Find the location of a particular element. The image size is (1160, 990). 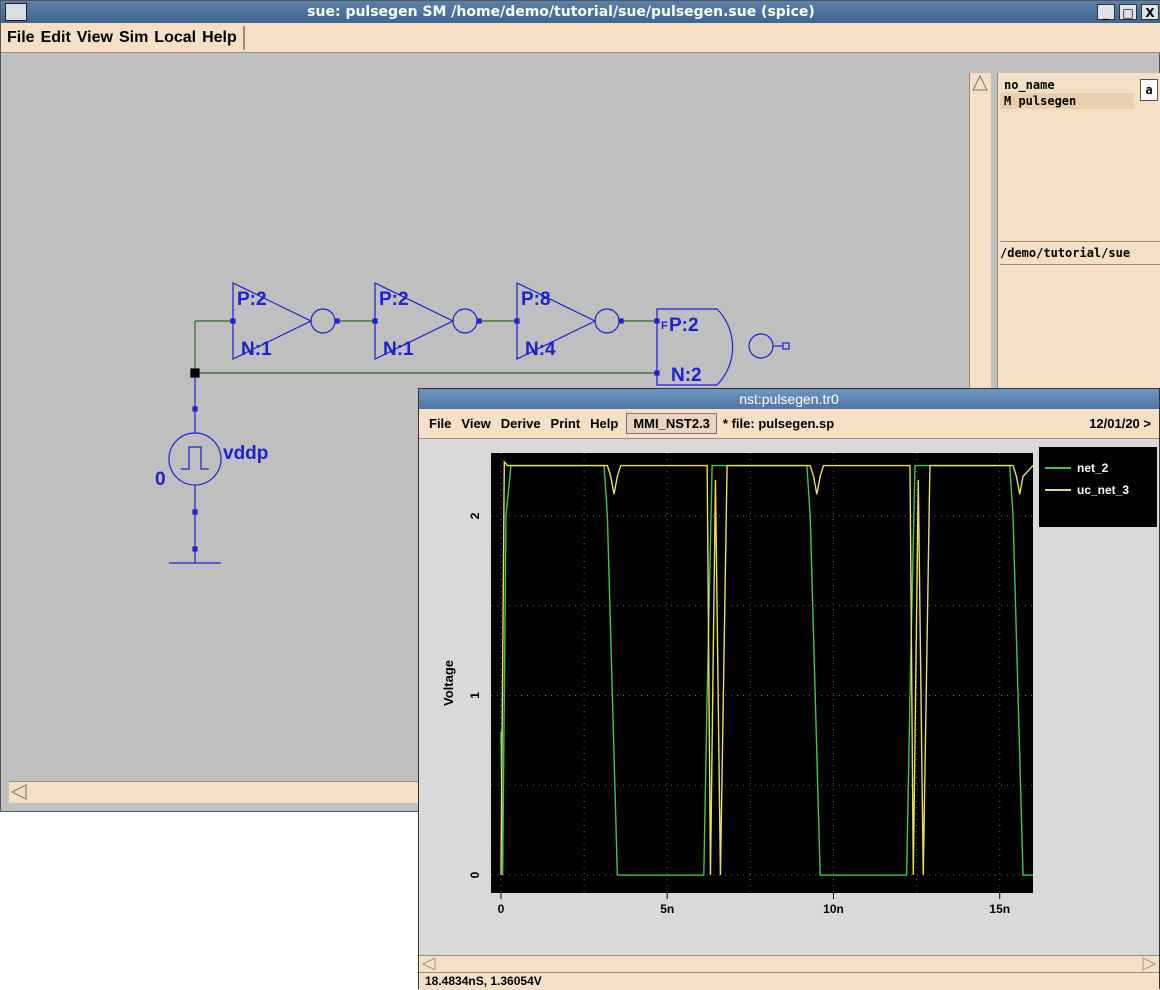

nand-bubble is located at coordinates (761, 346).